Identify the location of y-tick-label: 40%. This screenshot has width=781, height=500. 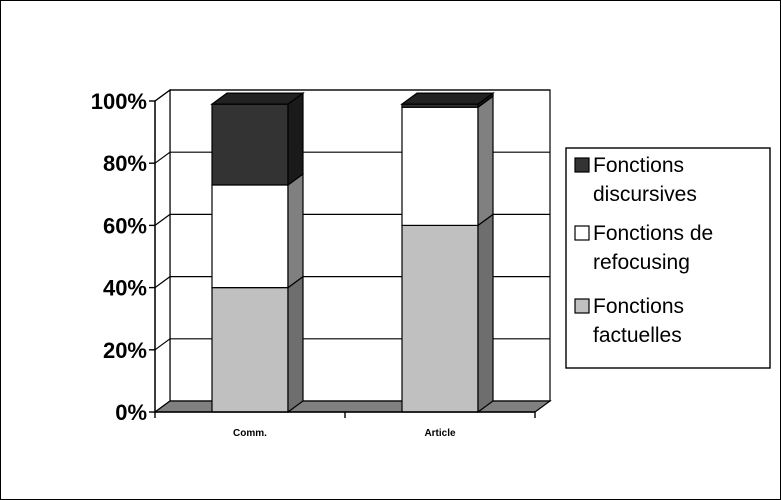
(125, 288).